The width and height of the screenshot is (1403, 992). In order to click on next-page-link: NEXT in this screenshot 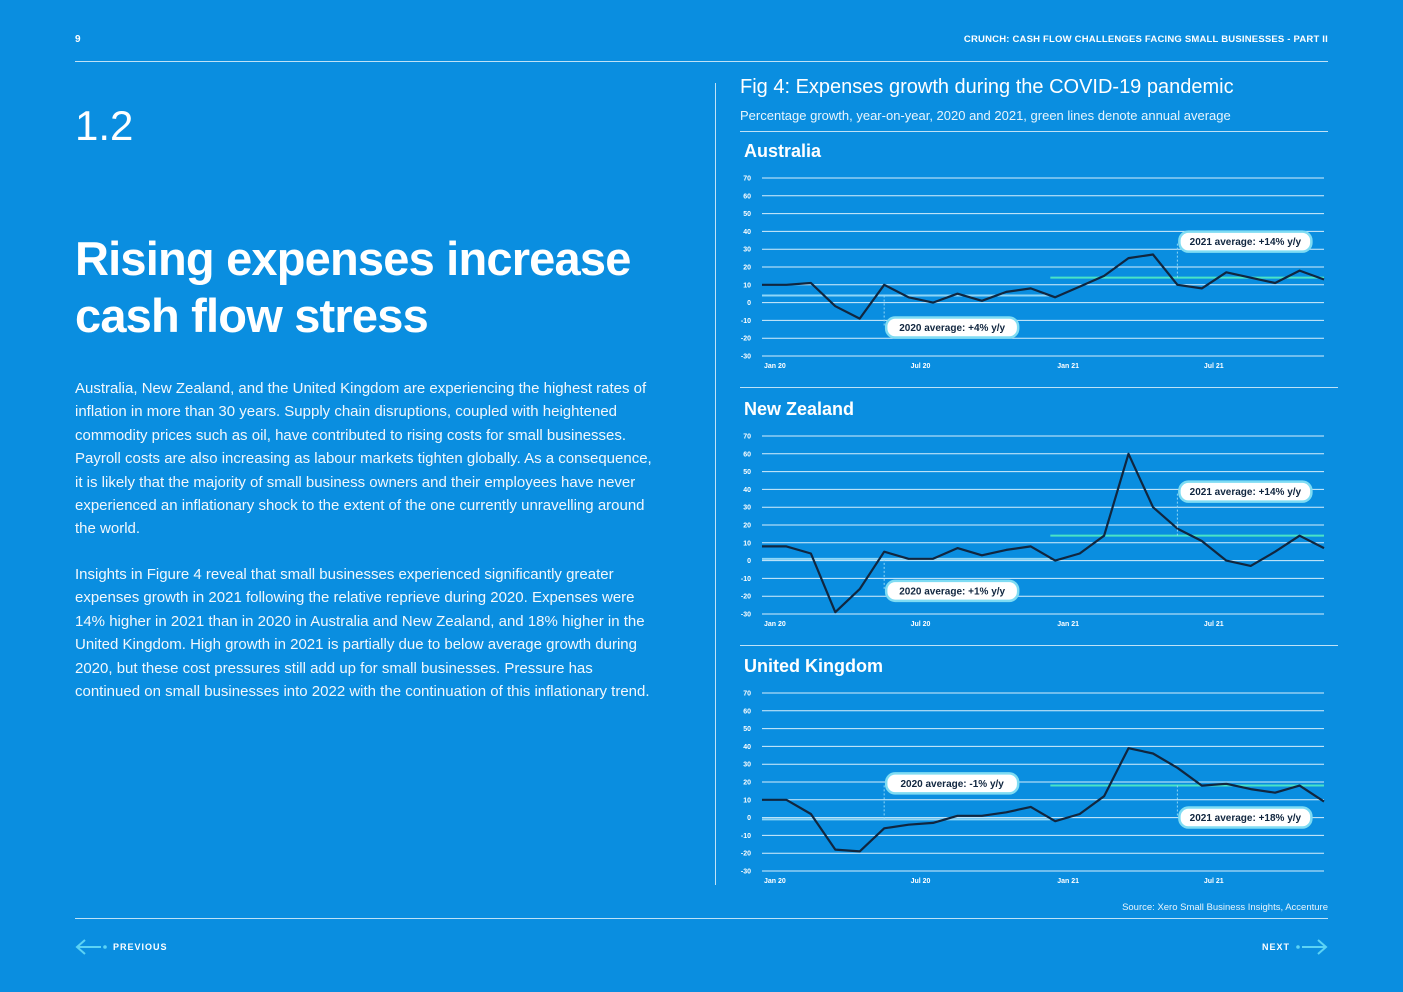, I will do `click(1295, 947)`.